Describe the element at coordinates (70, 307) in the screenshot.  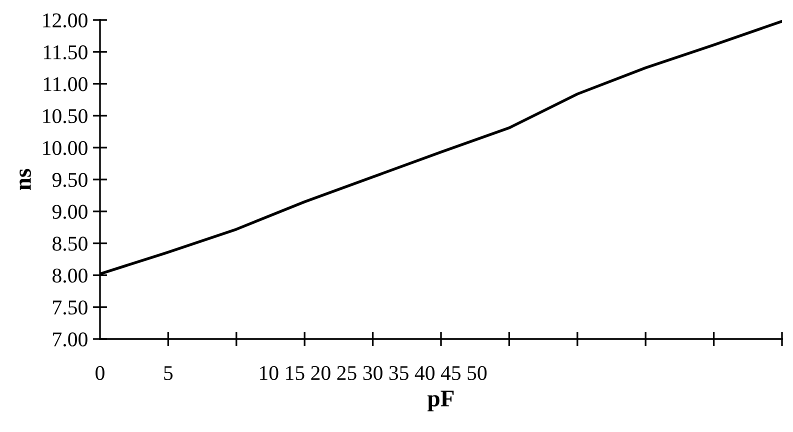
I see `y-tick-label: 7.50` at that location.